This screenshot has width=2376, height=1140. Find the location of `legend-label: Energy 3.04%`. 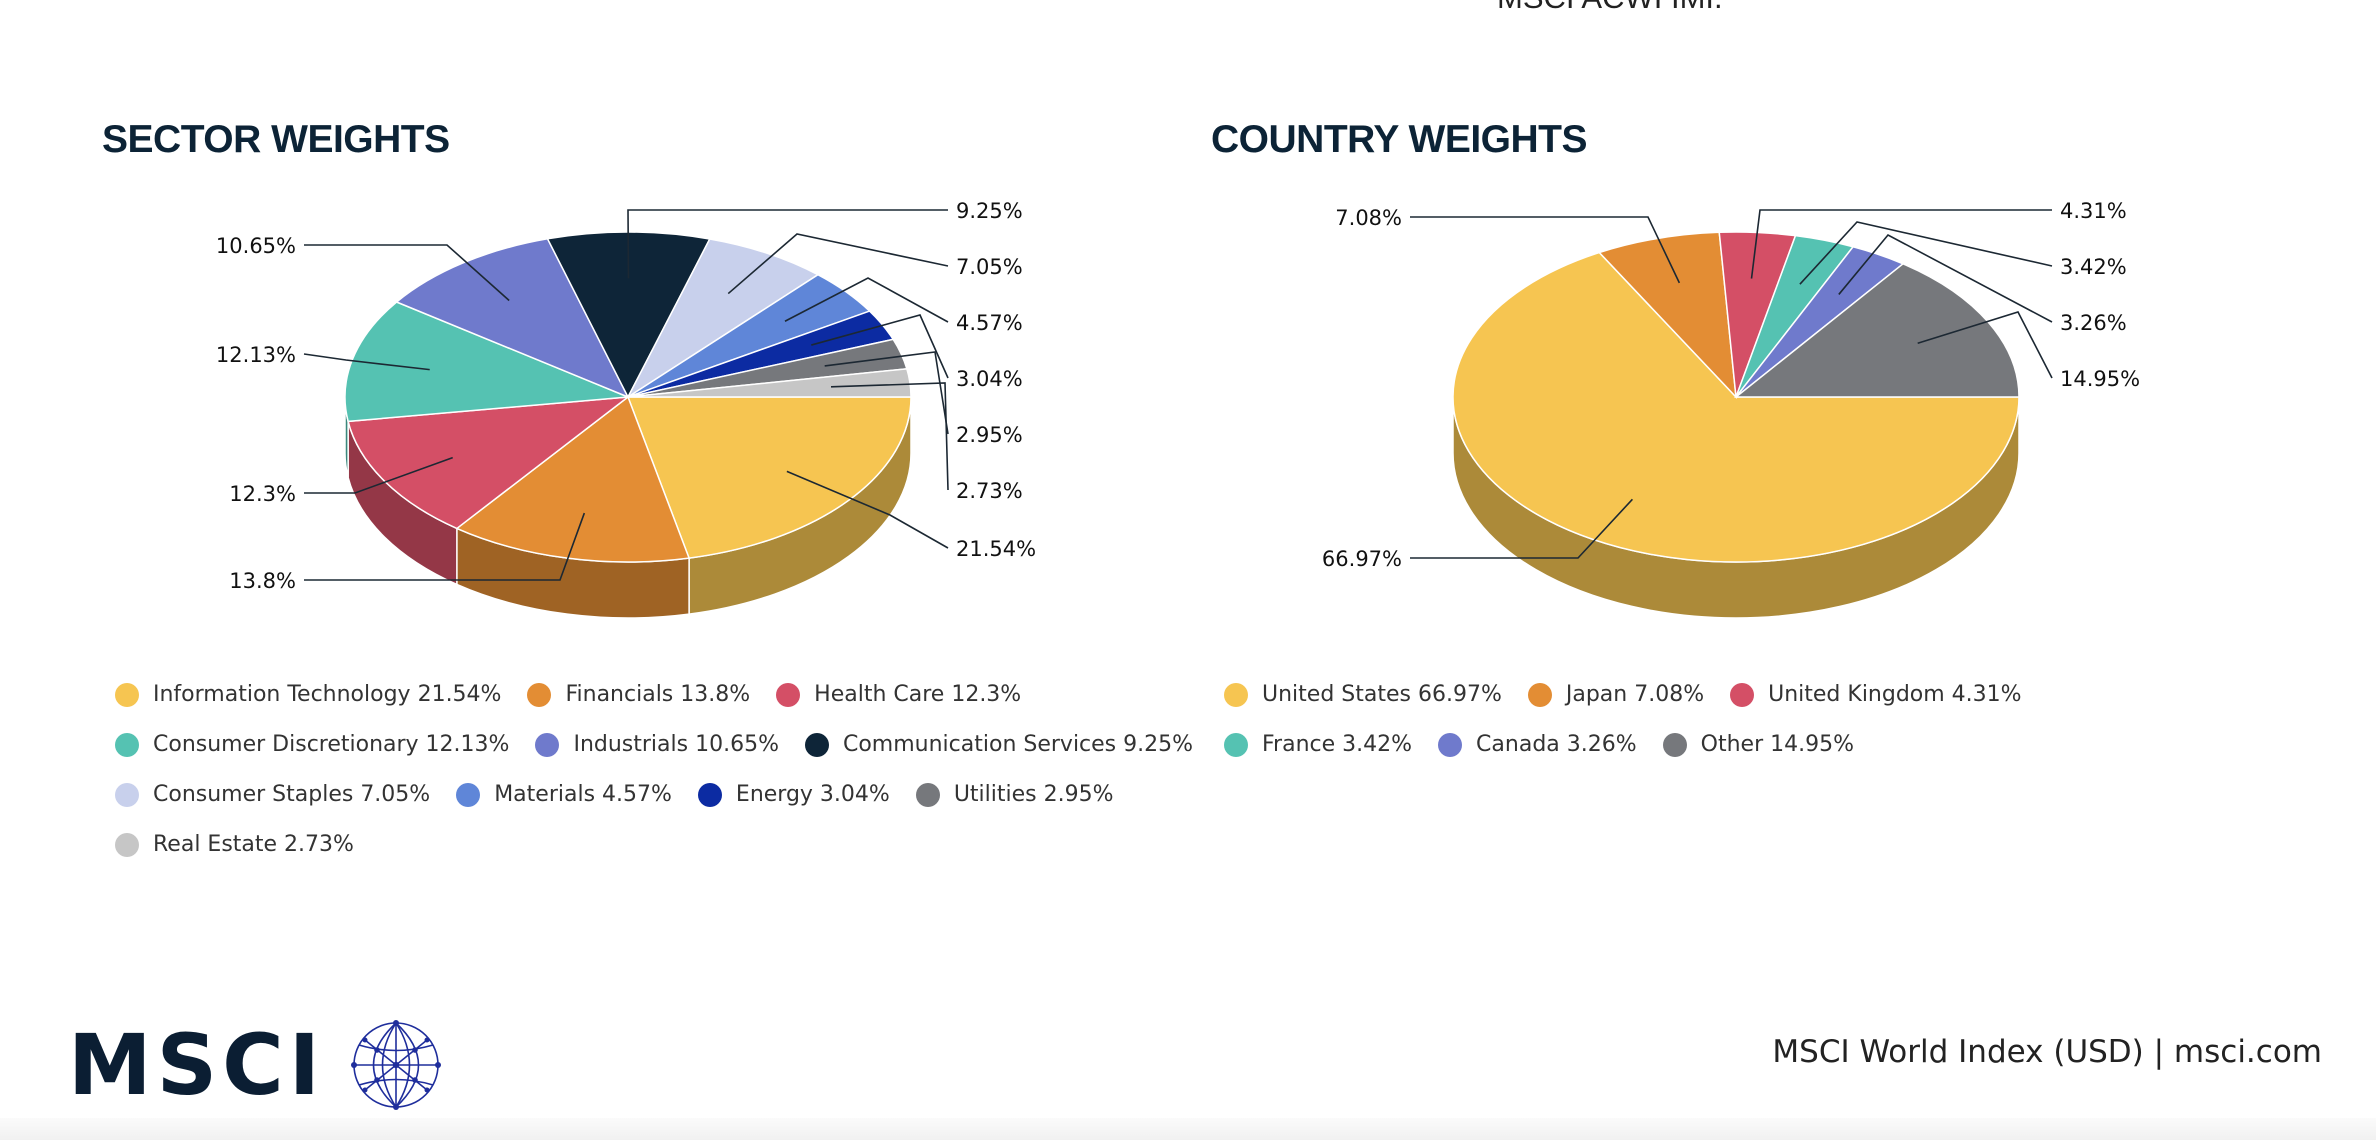

legend-label: Energy 3.04% is located at coordinates (812, 794).